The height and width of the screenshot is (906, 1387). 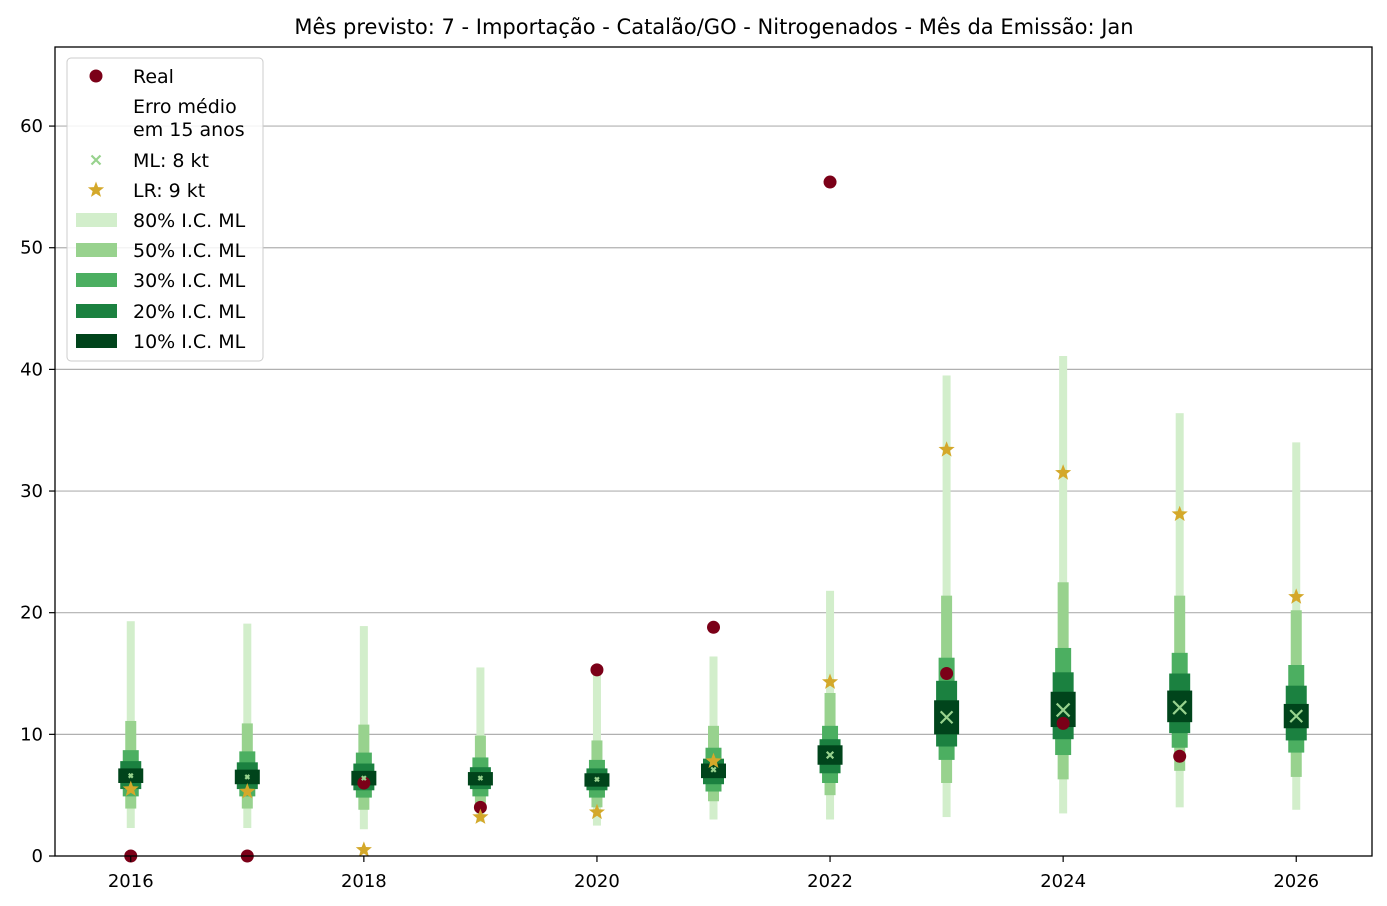 I want to click on ml-point-2024, so click(x=1063, y=710).